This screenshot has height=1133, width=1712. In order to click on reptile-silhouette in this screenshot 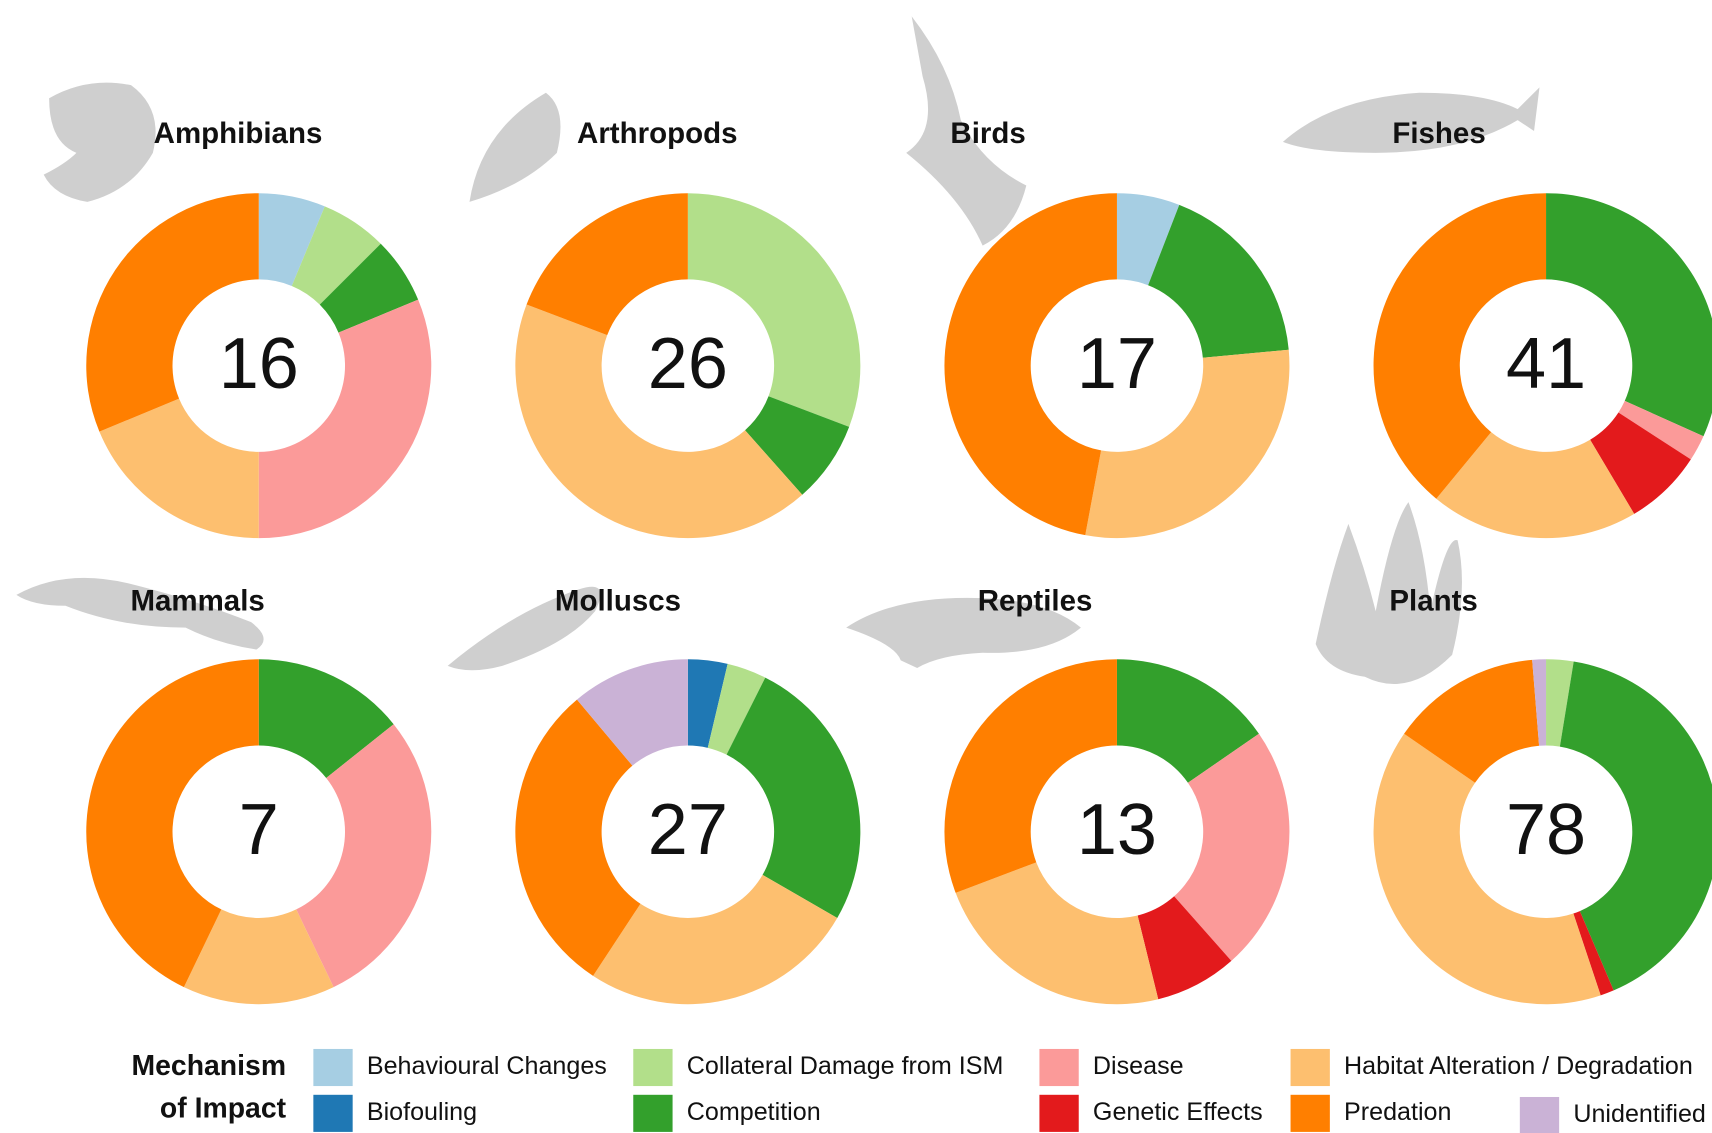, I will do `click(963, 633)`.